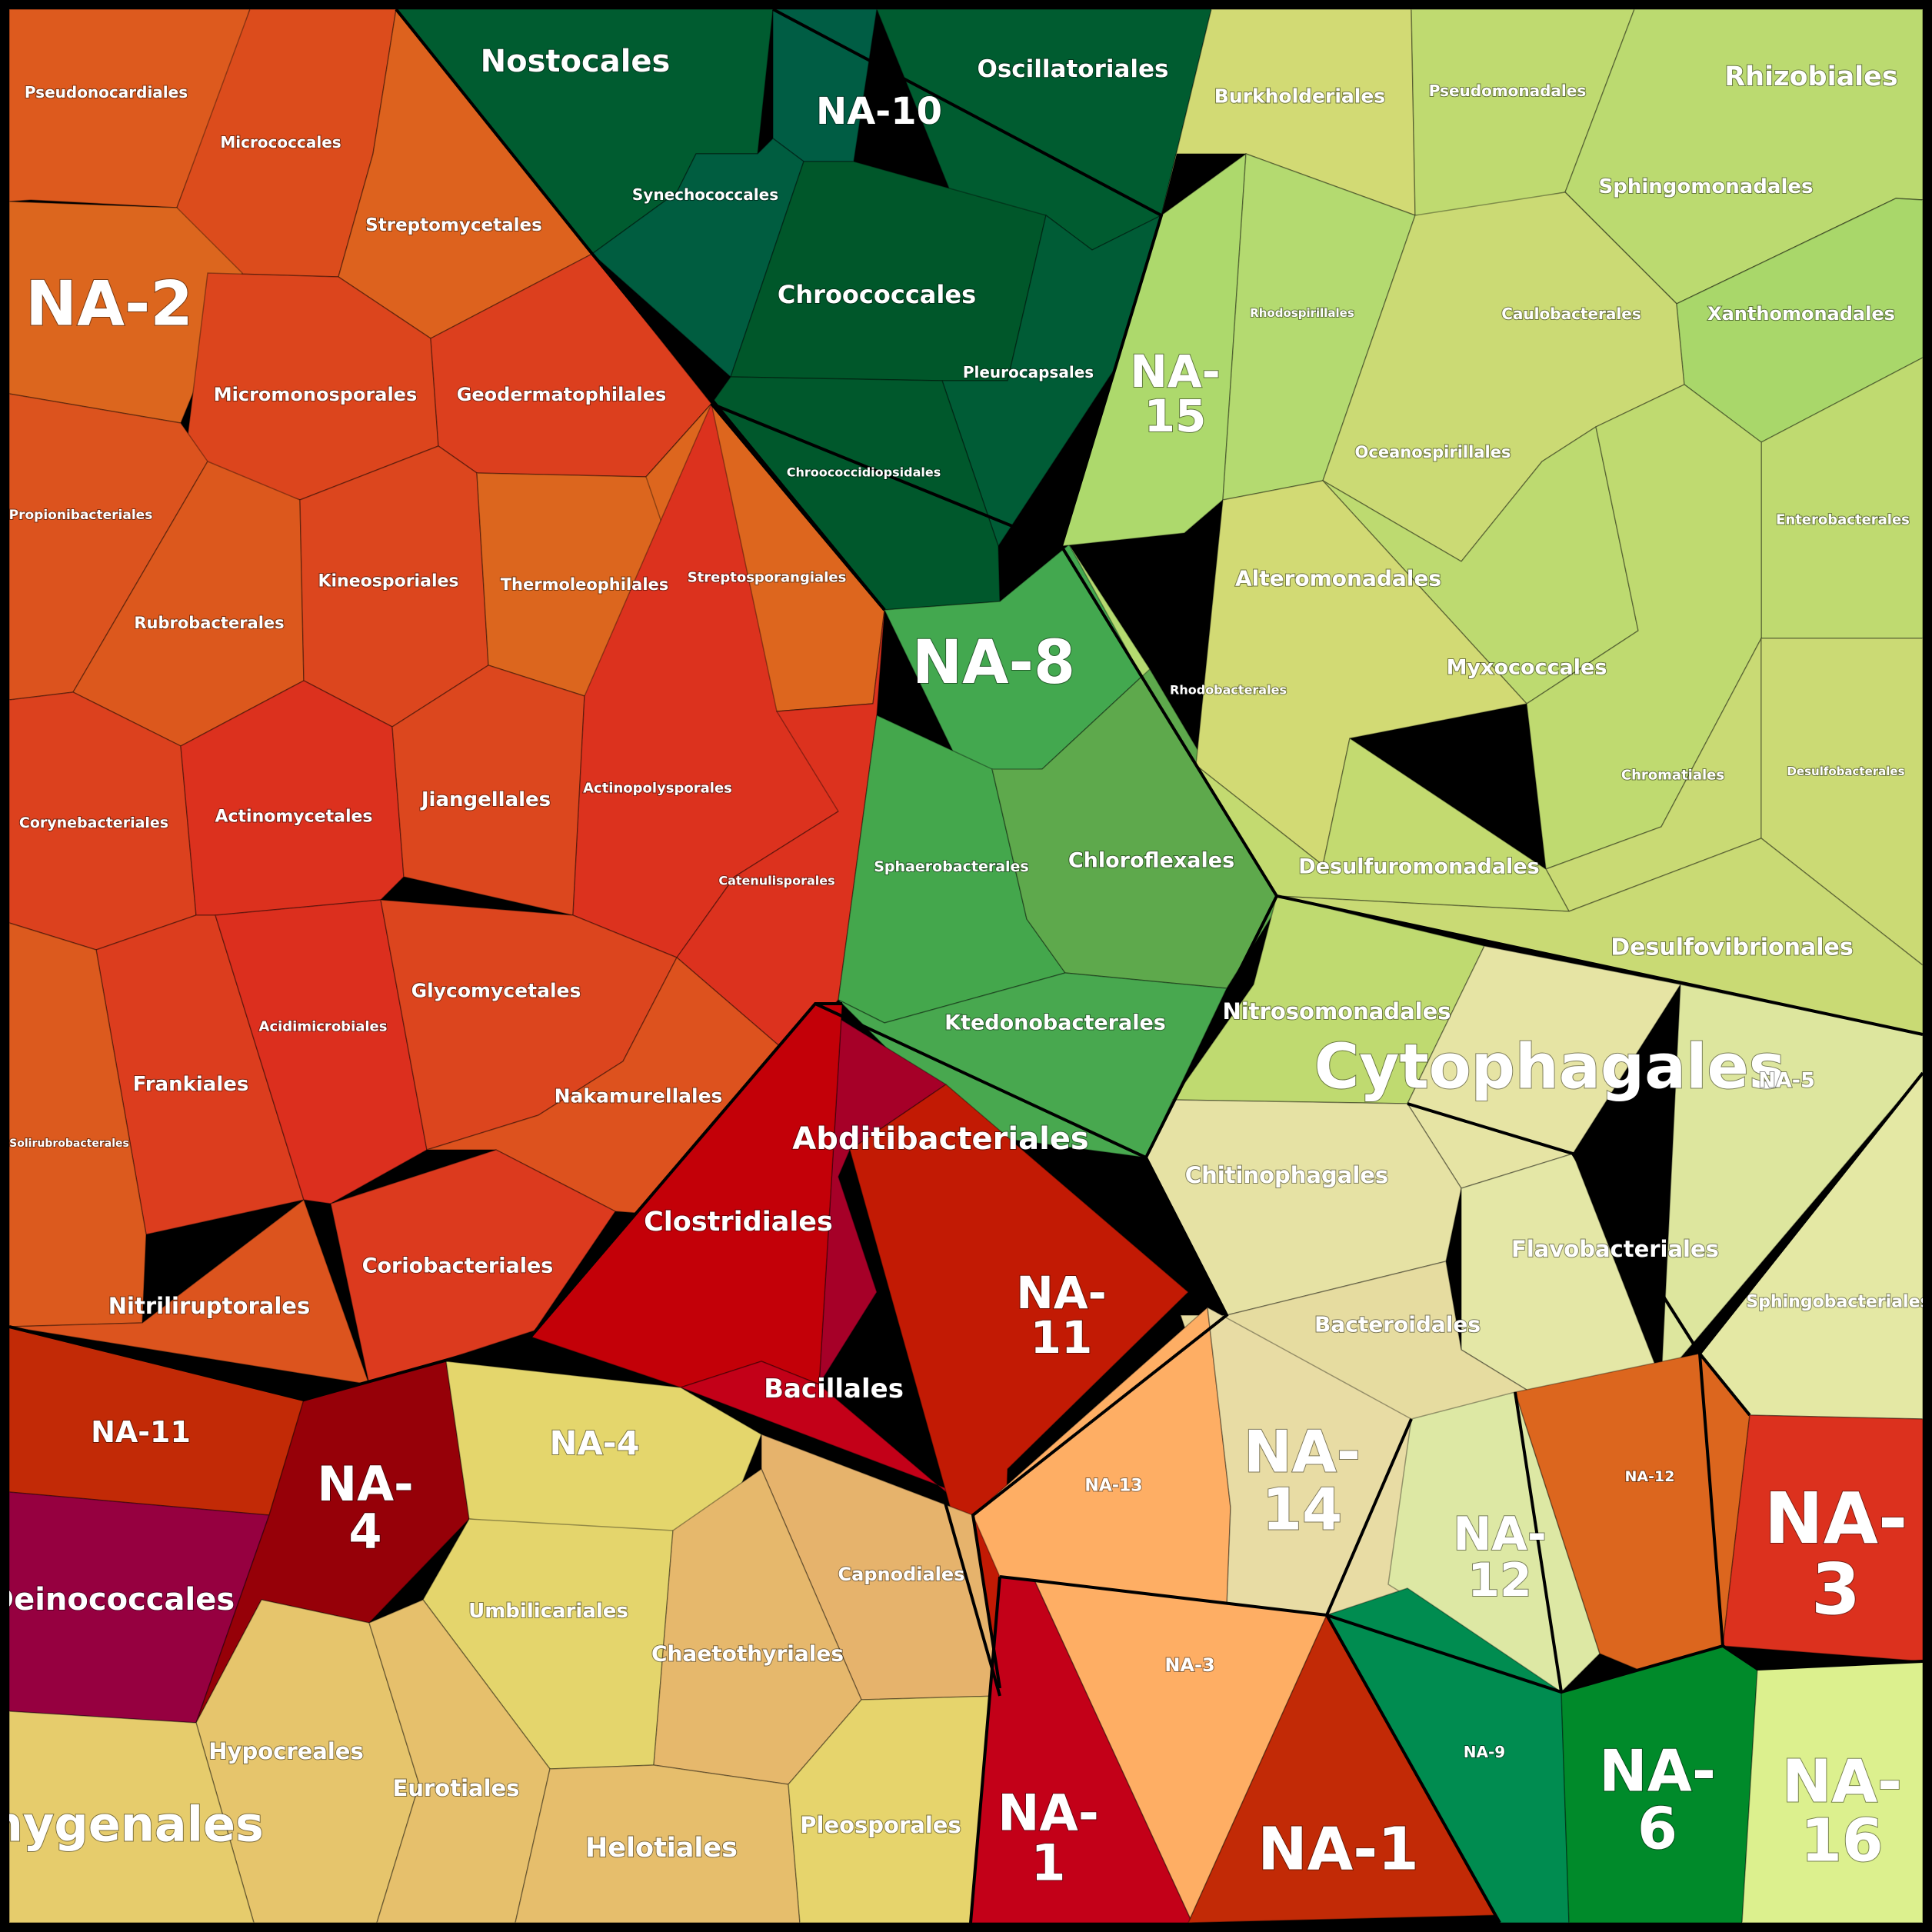 The height and width of the screenshot is (1932, 1932). I want to click on cell-label-gemmatimonadales: NA-3, so click(1835, 1554).